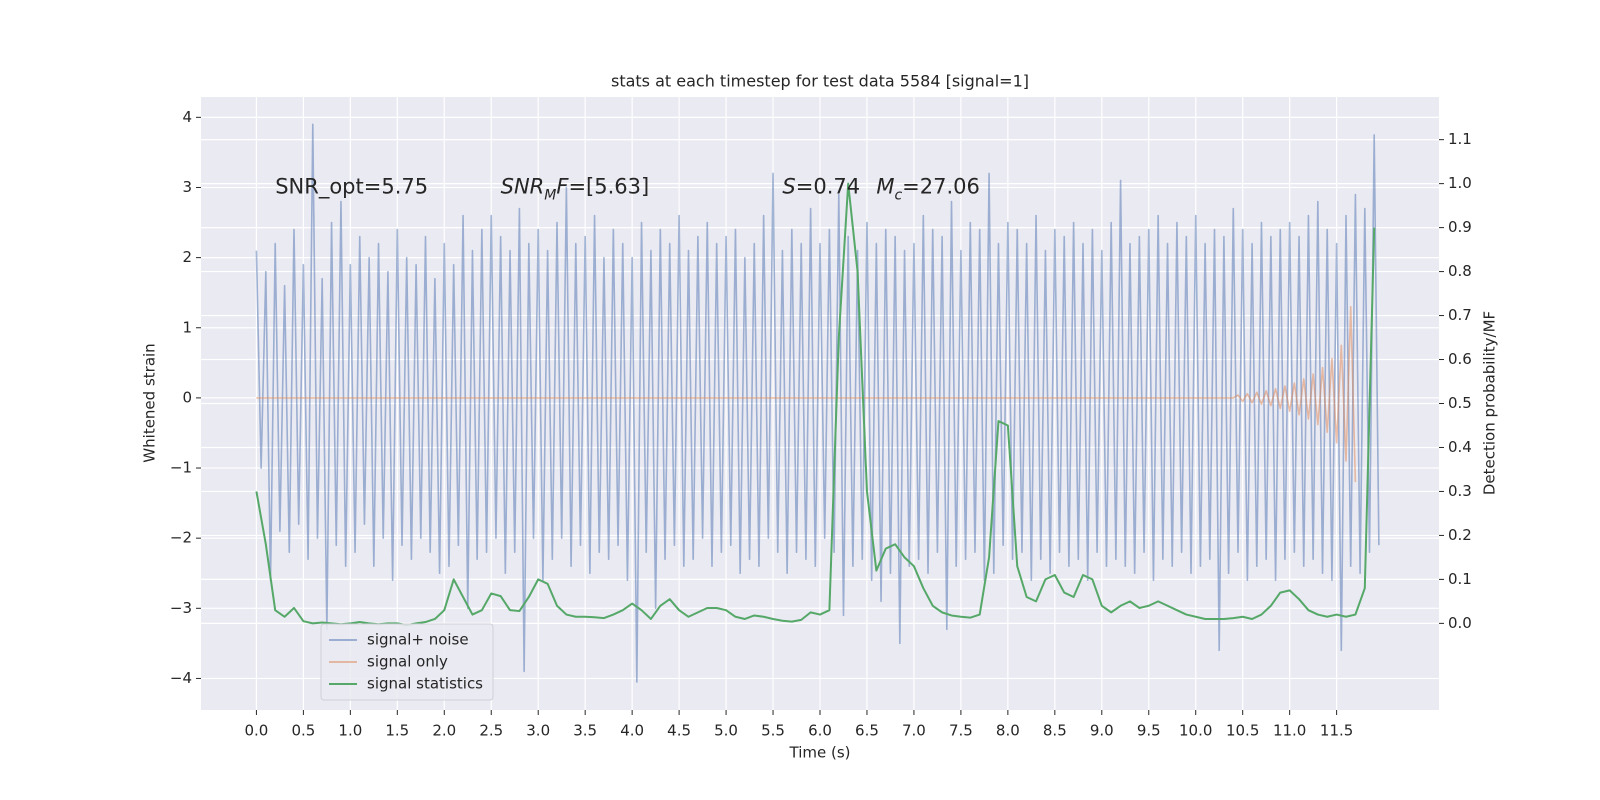 The image size is (1600, 800). What do you see at coordinates (444, 731) in the screenshot?
I see `x-tick-label: 2.0` at bounding box center [444, 731].